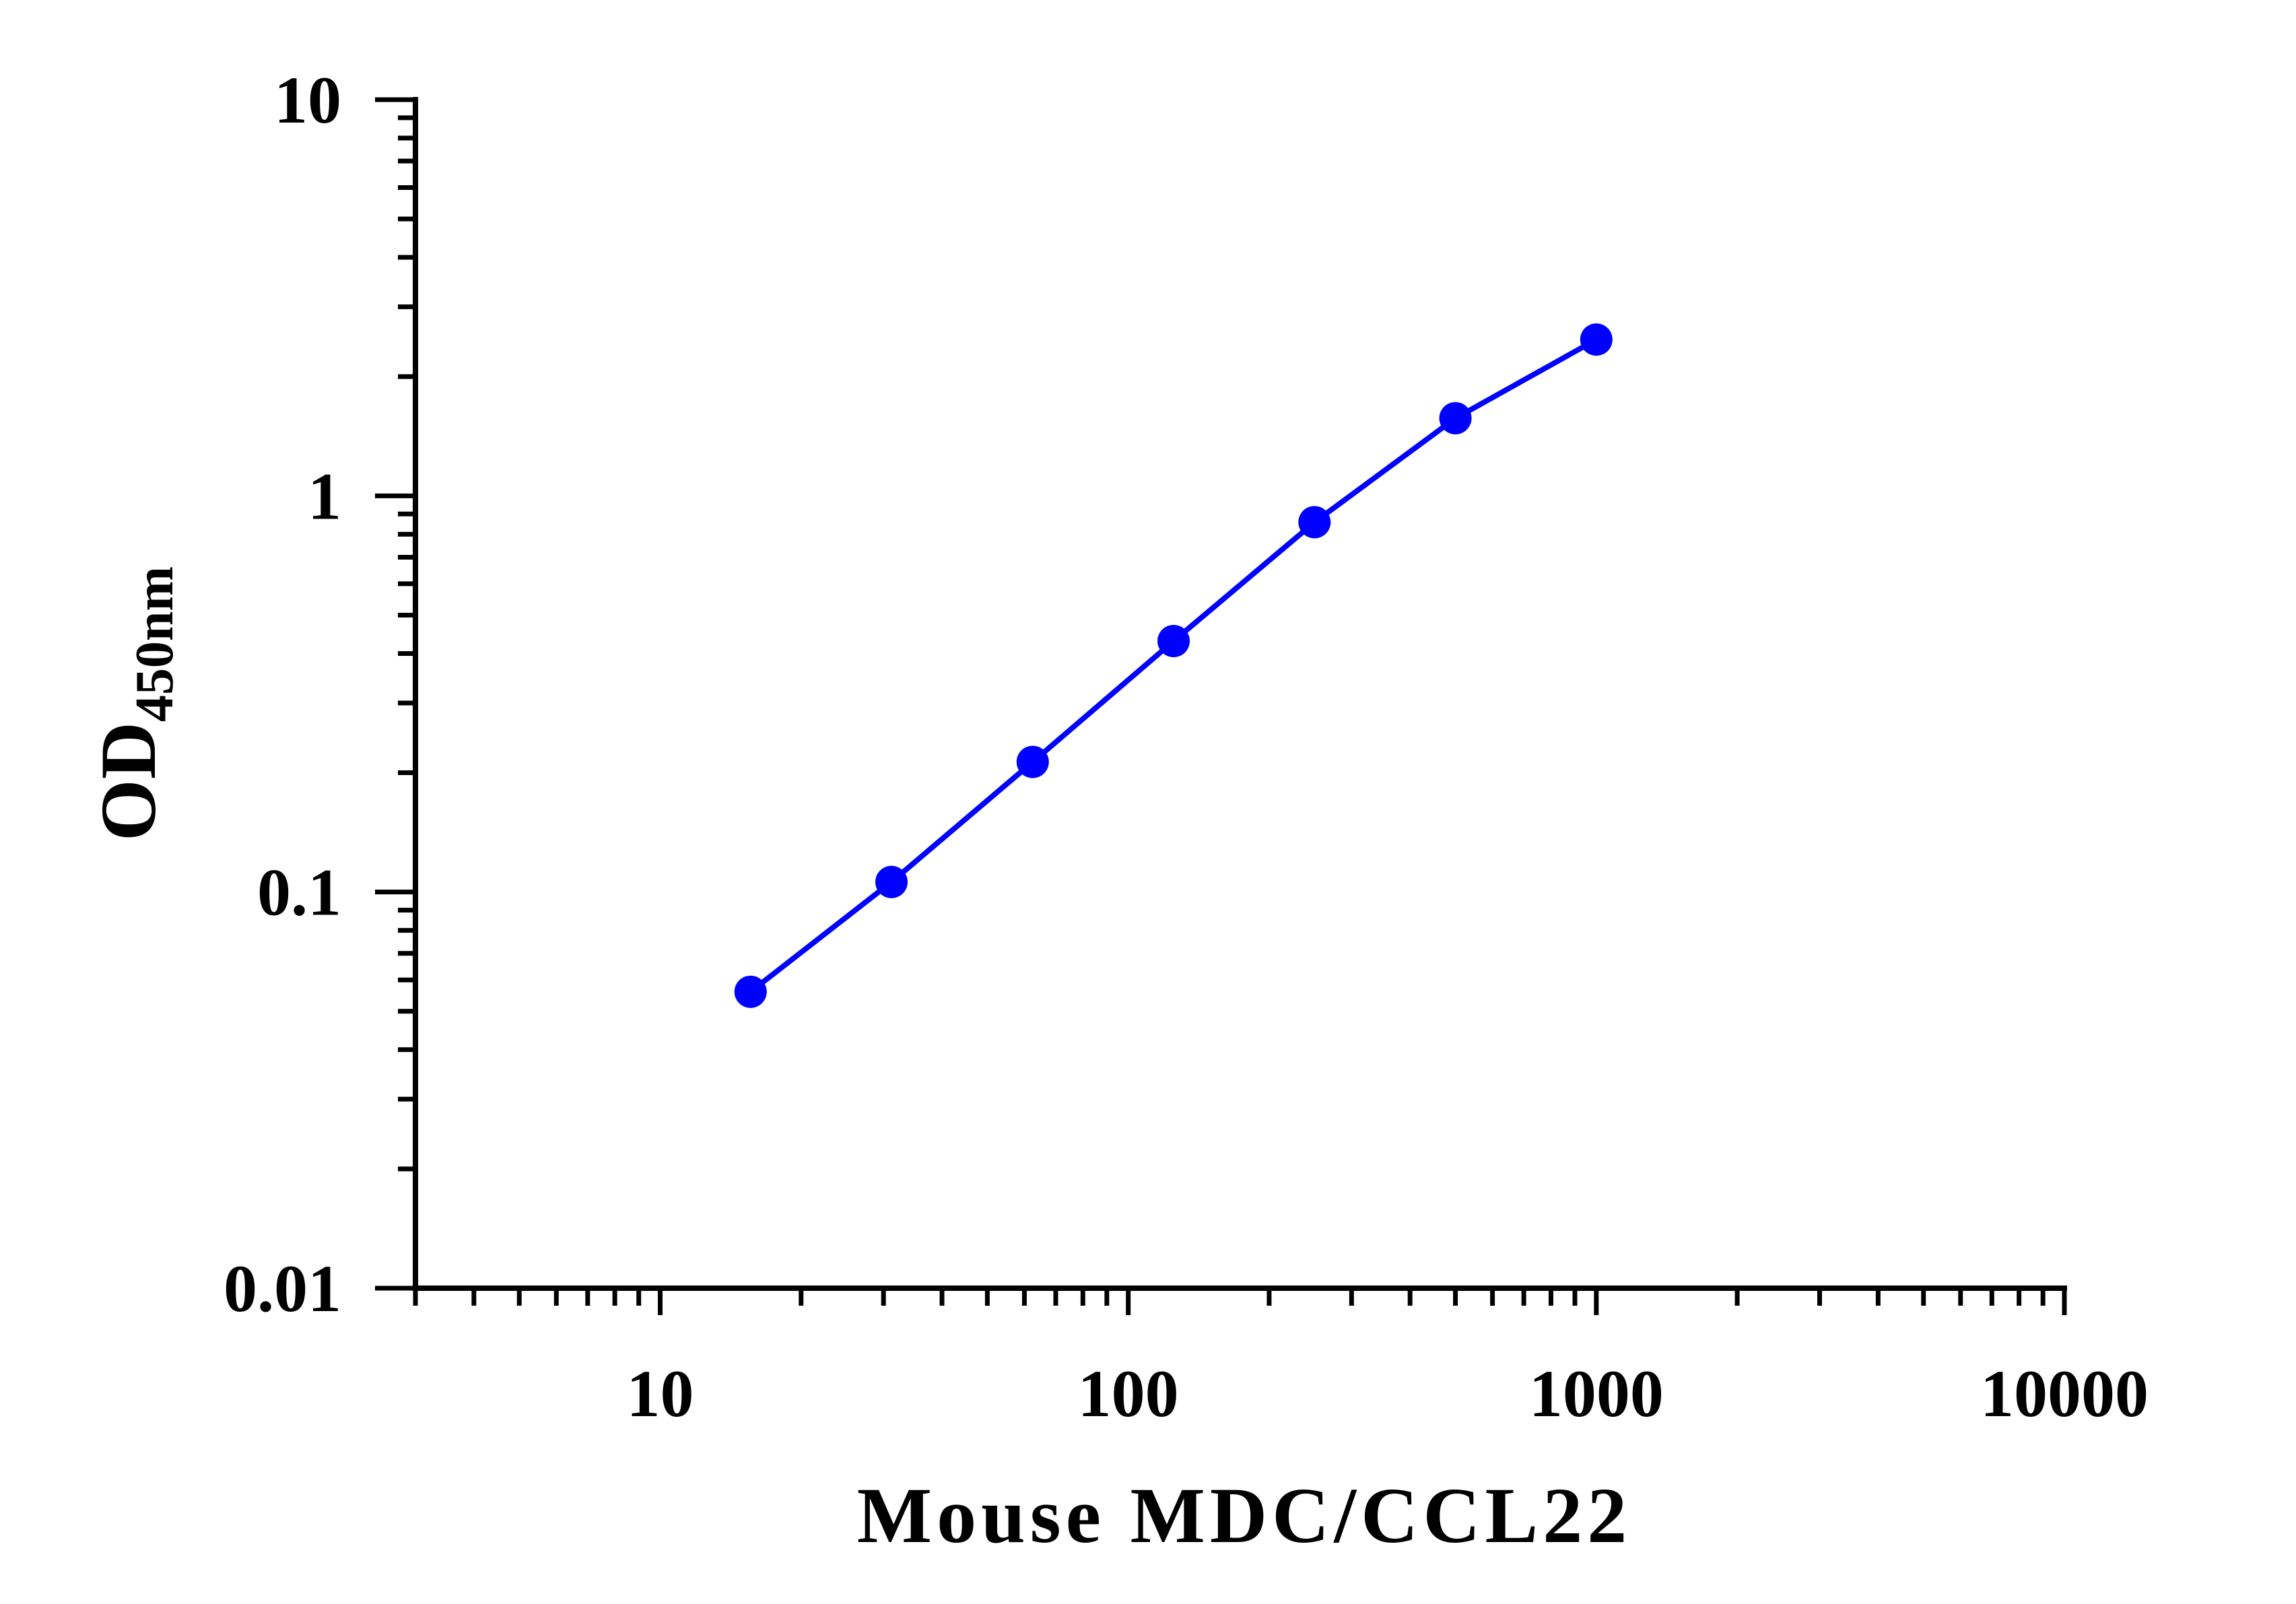 The image size is (2296, 1604). Describe the element at coordinates (1244, 1515) in the screenshot. I see `x-axis-title: Mouse MDC/CCL22` at that location.